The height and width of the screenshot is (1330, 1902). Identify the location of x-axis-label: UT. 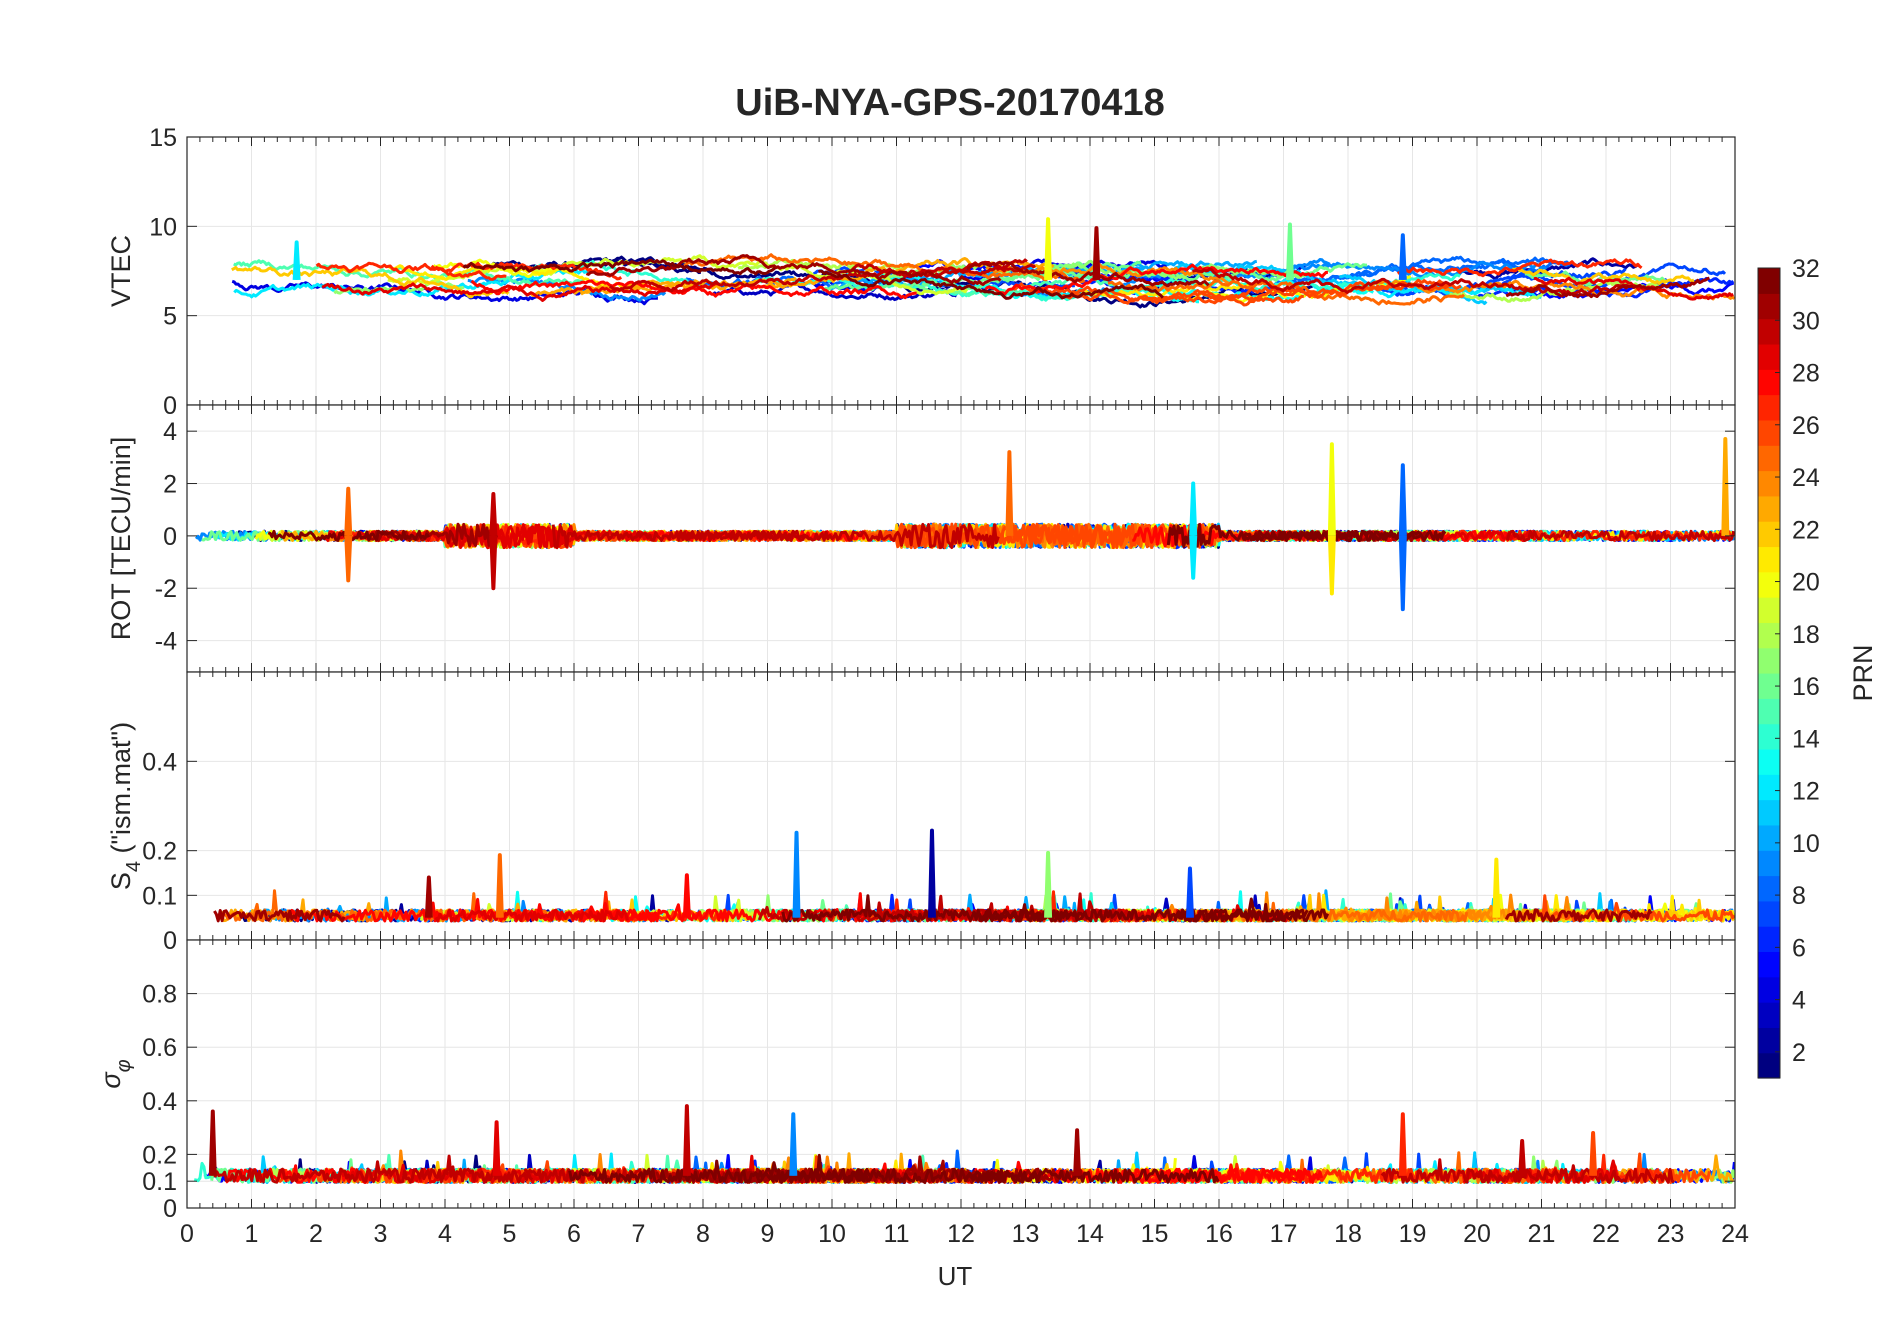
(955, 1276).